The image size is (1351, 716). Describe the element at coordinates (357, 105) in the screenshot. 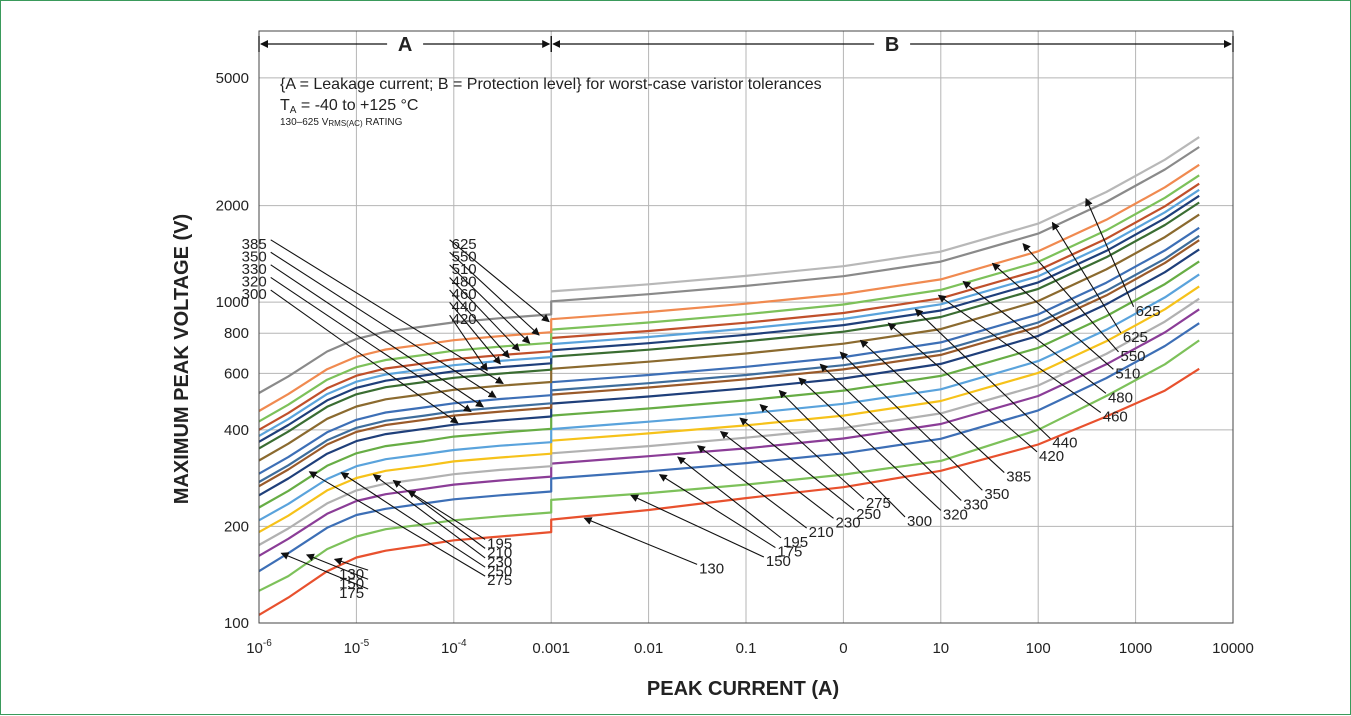

I see `annotation-temp-range: = -40 to +125 °C` at that location.